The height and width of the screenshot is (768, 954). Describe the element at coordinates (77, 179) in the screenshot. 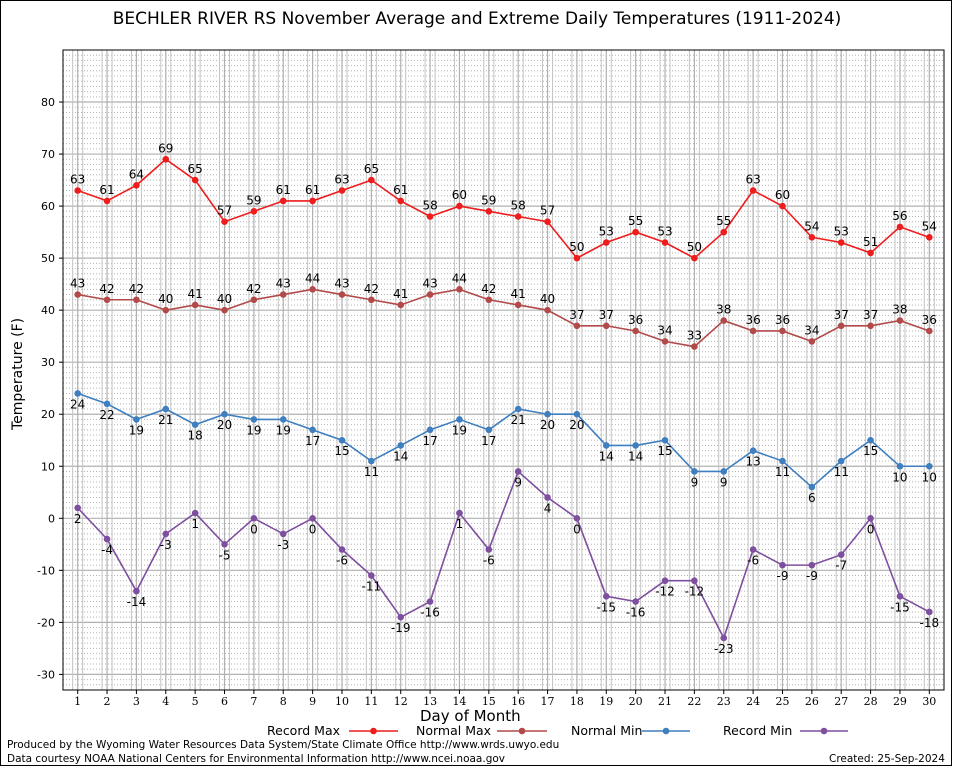

I see `data-label: 63` at that location.